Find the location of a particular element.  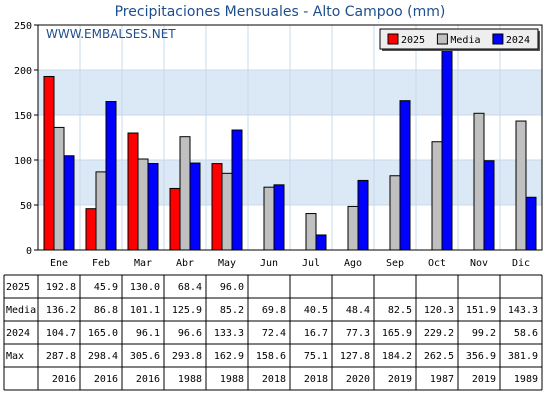

table-cell: 229.2 is located at coordinates (439, 333).